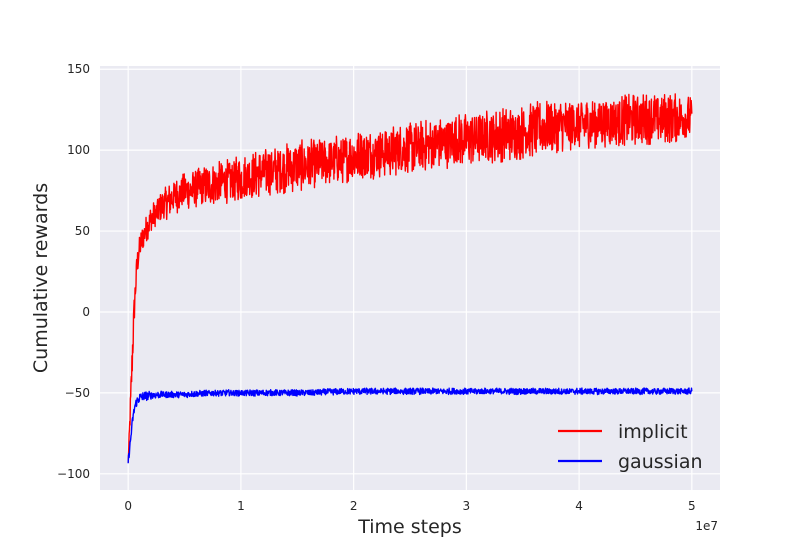 The image size is (800, 550). I want to click on x-axis-title: Time steps, so click(409, 527).